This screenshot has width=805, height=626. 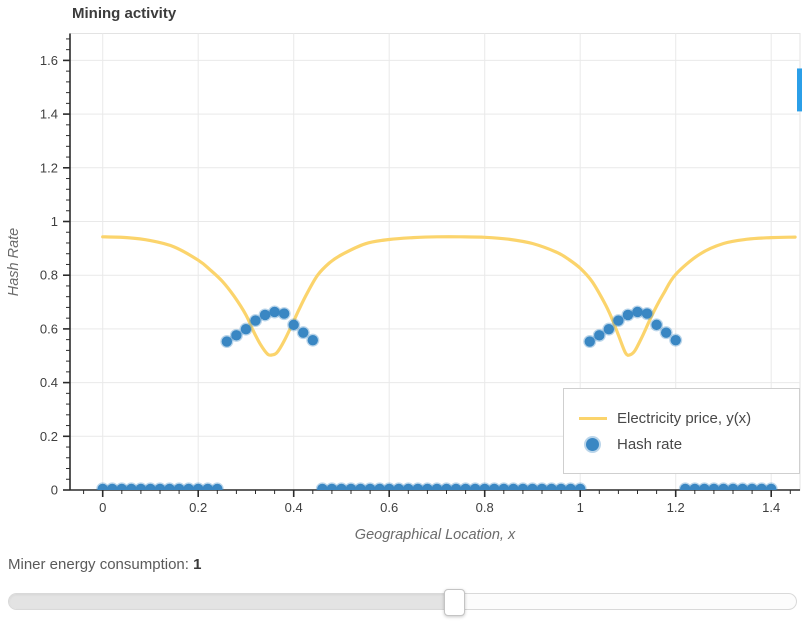 I want to click on legend: Electricity price, y(x) Hash rate, so click(x=681, y=431).